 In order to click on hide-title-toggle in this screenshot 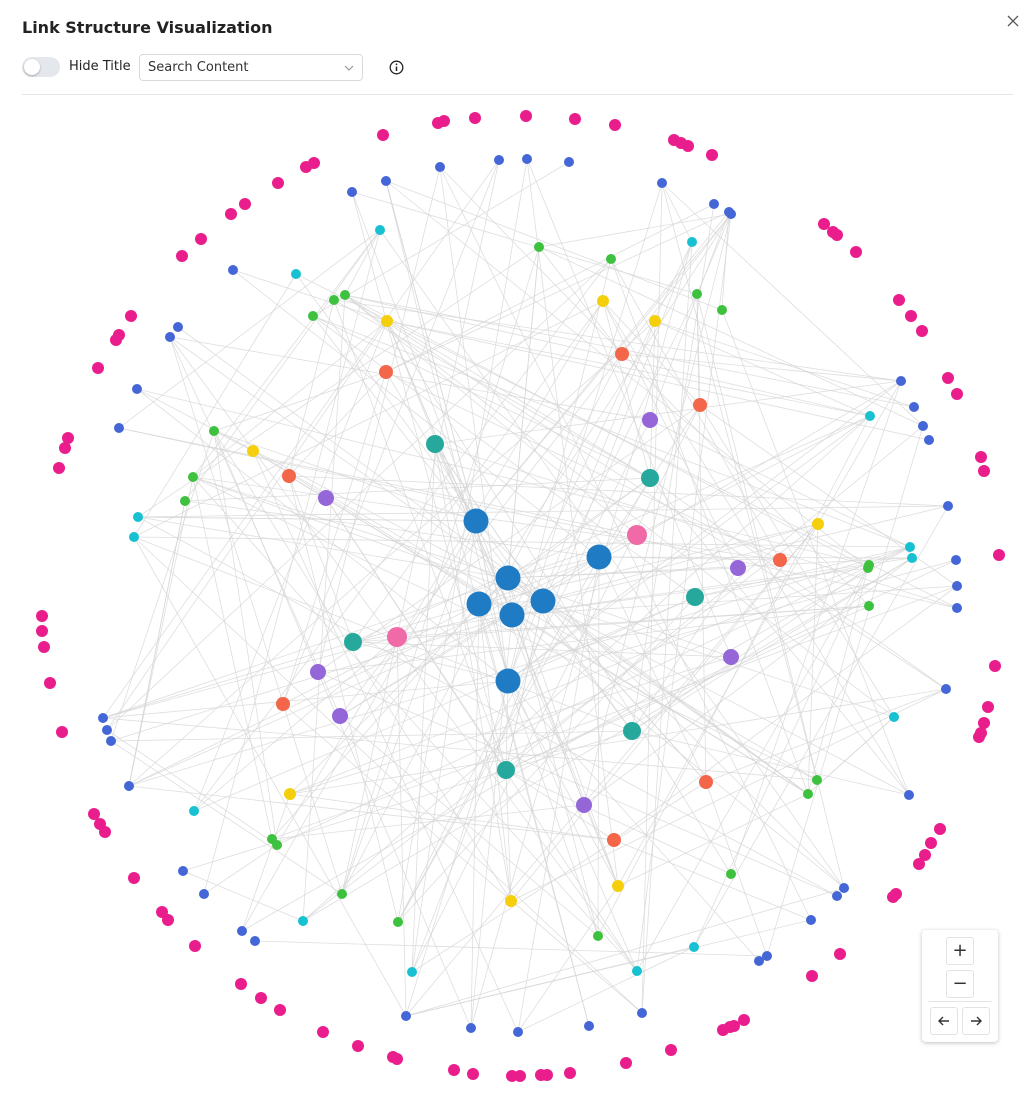, I will do `click(41, 67)`.